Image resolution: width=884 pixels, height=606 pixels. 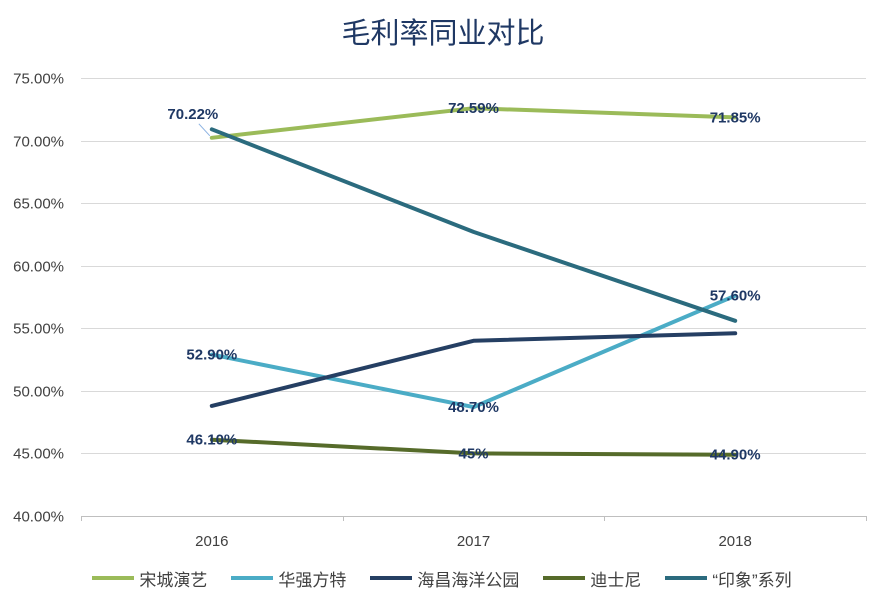 What do you see at coordinates (38, 329) in the screenshot?
I see `y-tick-label: 55.00%` at bounding box center [38, 329].